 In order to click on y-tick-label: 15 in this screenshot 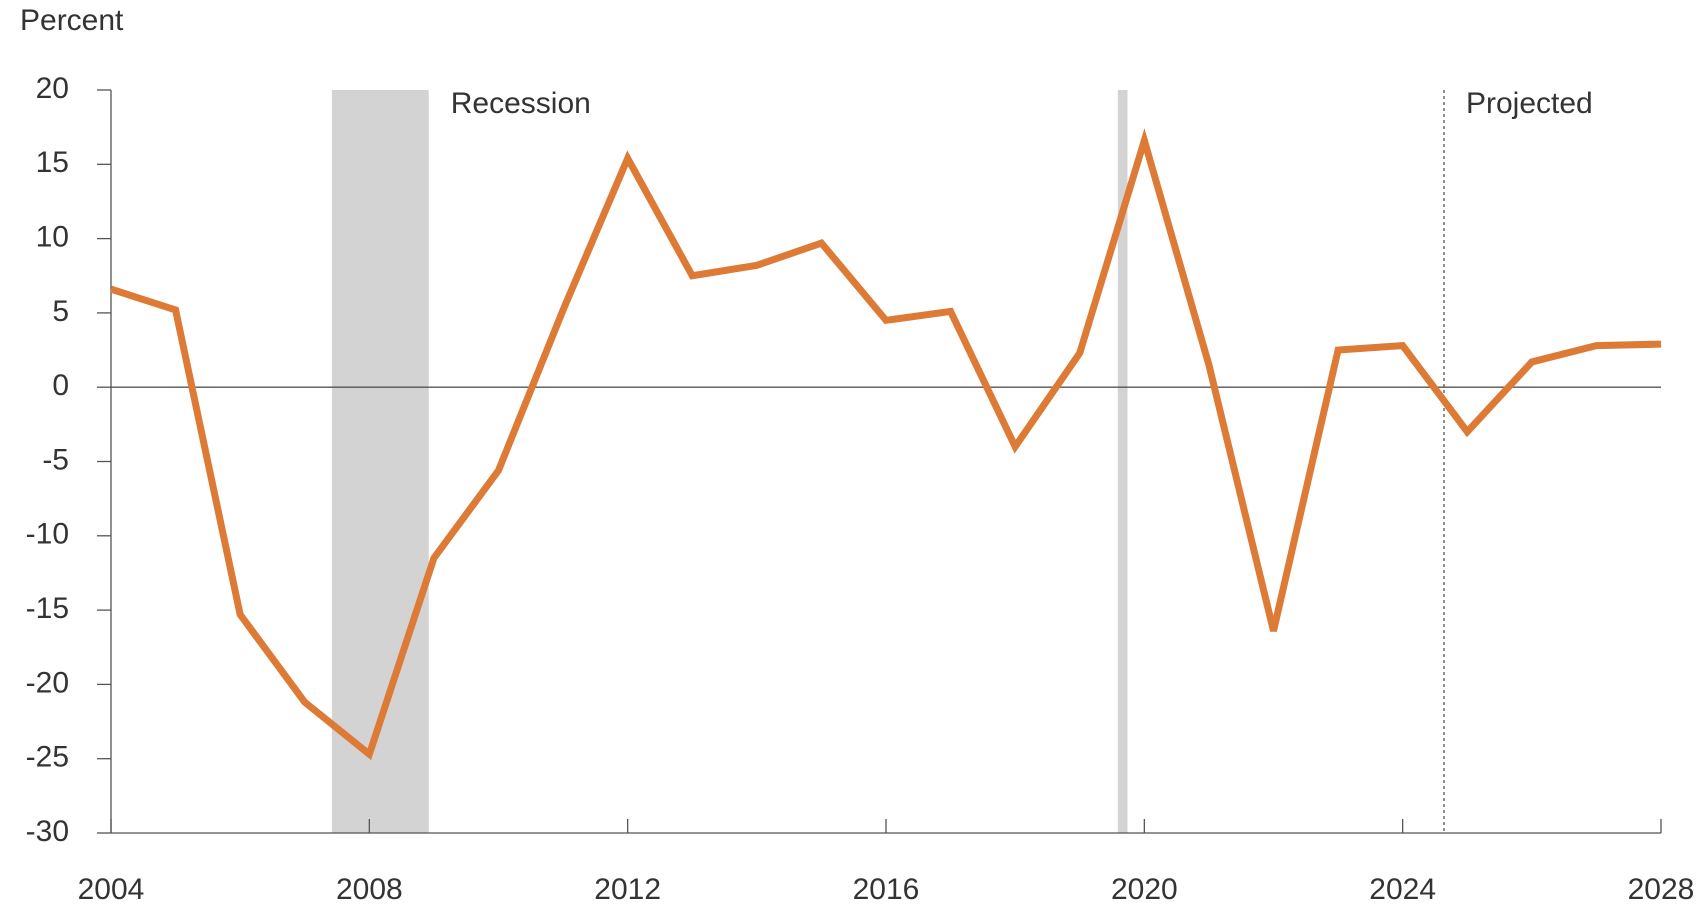, I will do `click(52, 162)`.